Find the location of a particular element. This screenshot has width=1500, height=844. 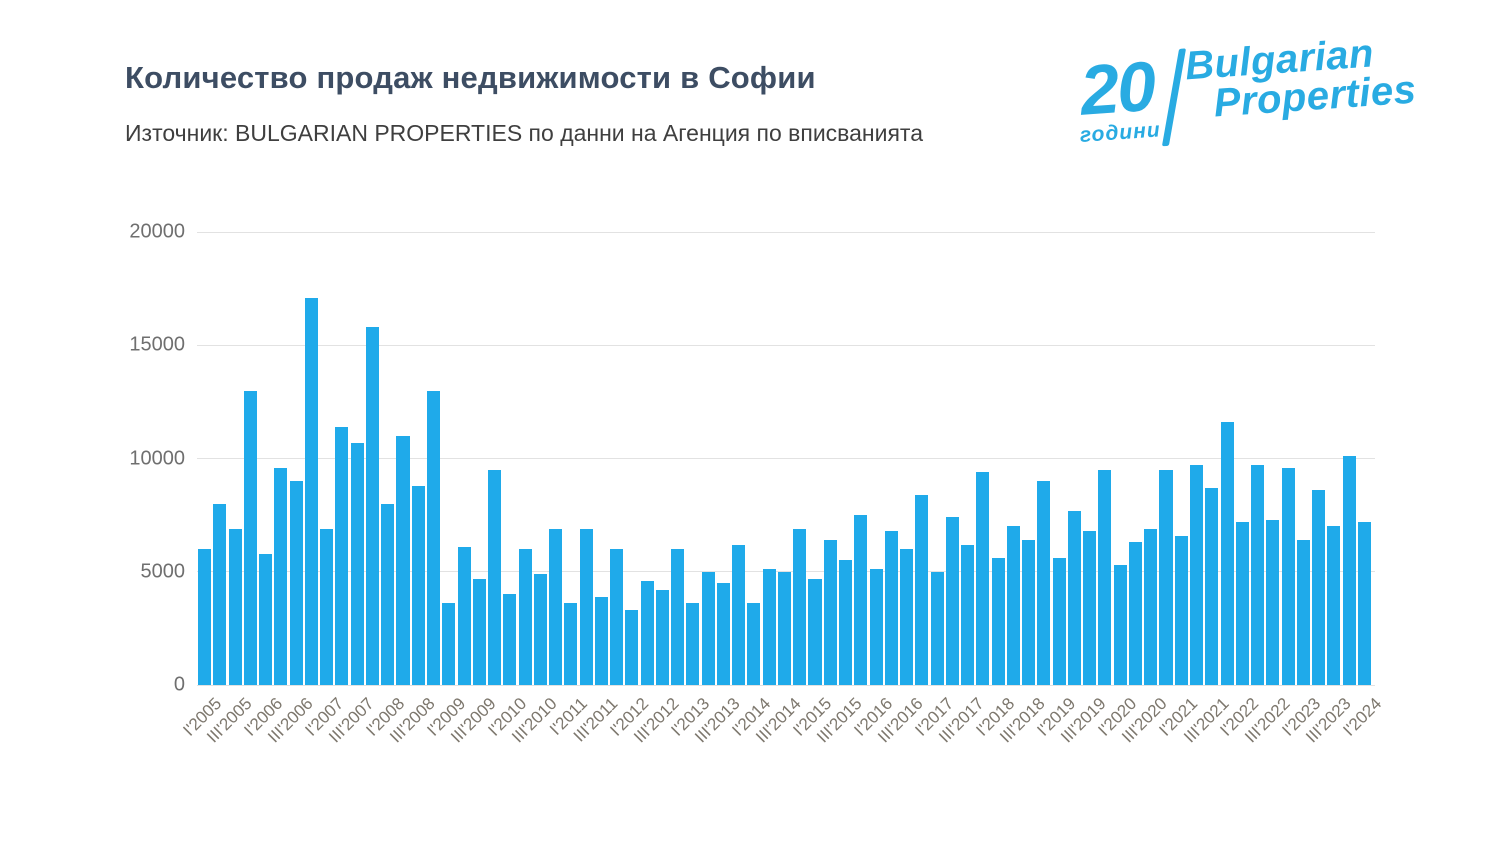

bar-II'2009 is located at coordinates (464, 615).